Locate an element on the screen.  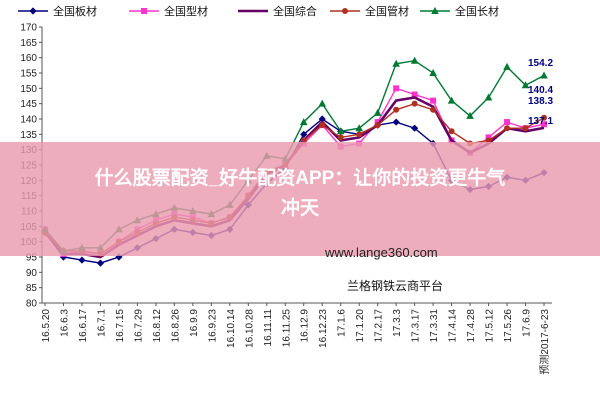
x-tick-label: 17.4.28 is located at coordinates (471, 326).